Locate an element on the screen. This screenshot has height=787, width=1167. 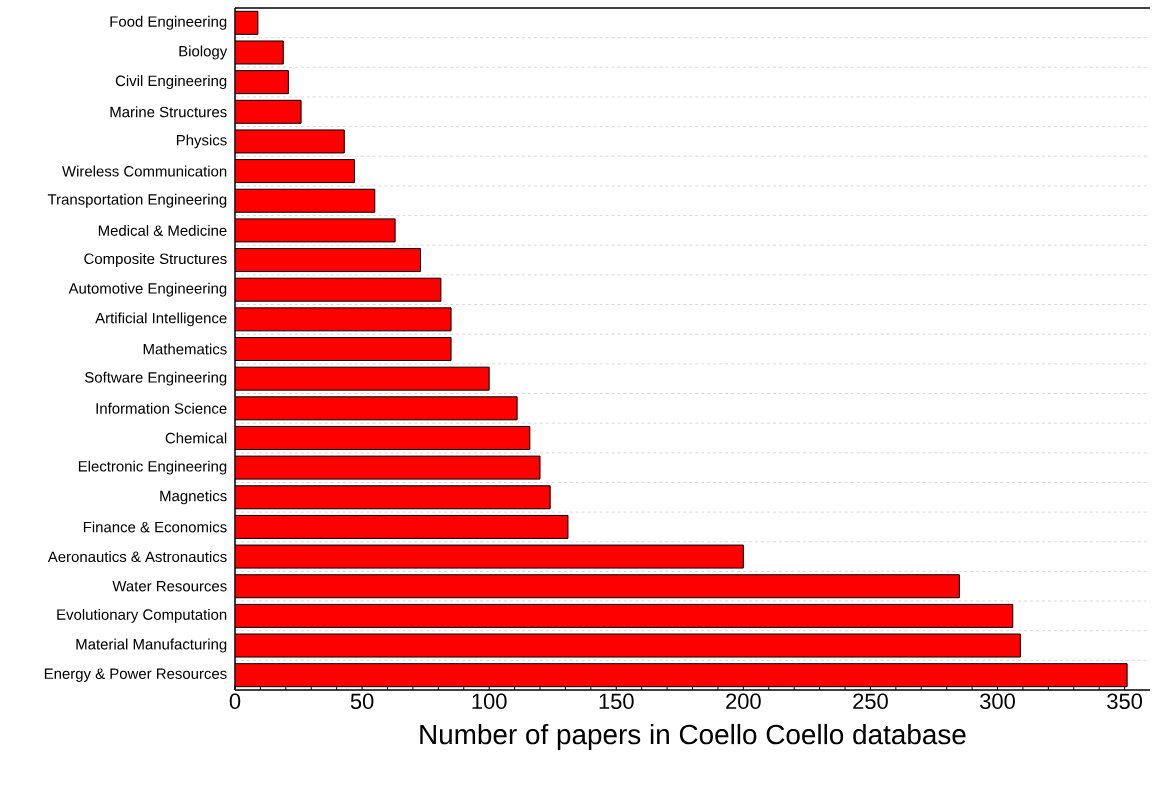
x-tick-label: 200 is located at coordinates (743, 701).